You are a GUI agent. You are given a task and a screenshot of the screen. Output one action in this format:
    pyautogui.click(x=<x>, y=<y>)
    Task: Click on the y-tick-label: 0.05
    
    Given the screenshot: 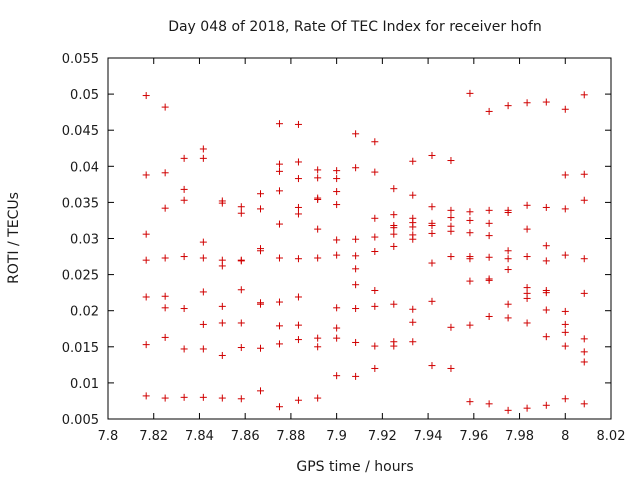 What is the action you would take?
    pyautogui.click(x=84, y=95)
    